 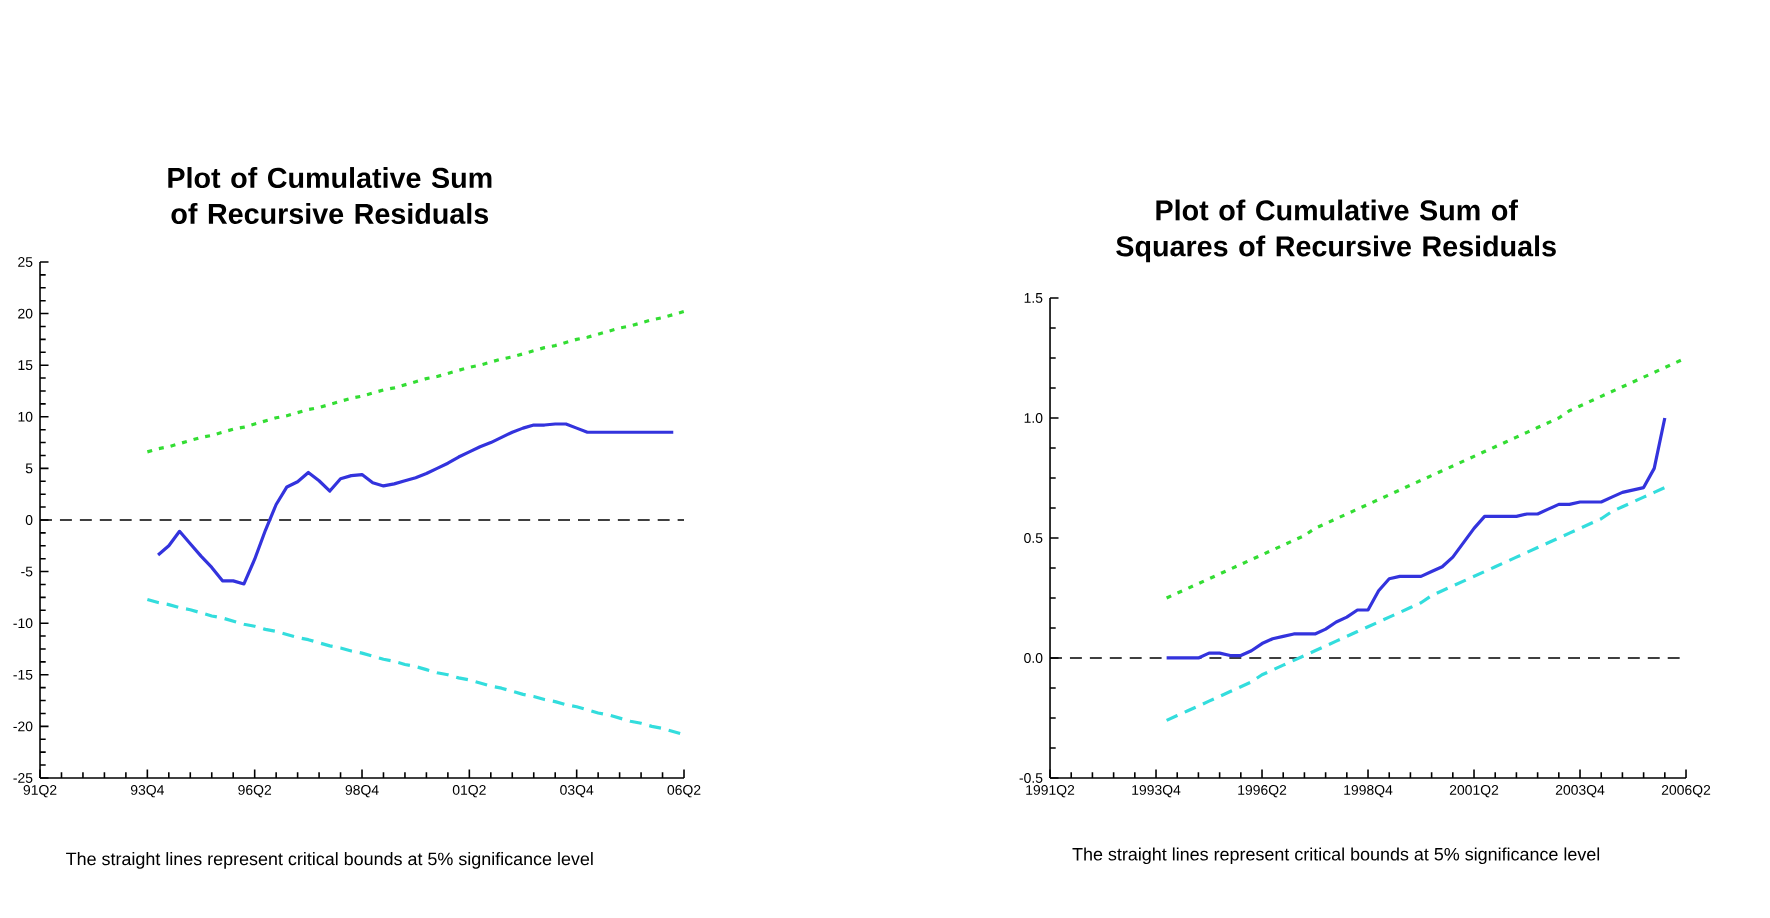 What do you see at coordinates (330, 195) in the screenshot?
I see `chart-title: Plot of Cumulative Sum of Recursive Residuals` at bounding box center [330, 195].